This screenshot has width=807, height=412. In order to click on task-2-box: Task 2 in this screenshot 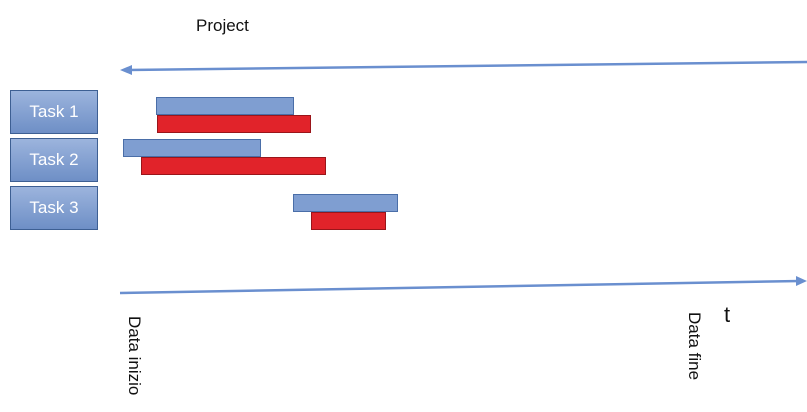, I will do `click(54, 160)`.